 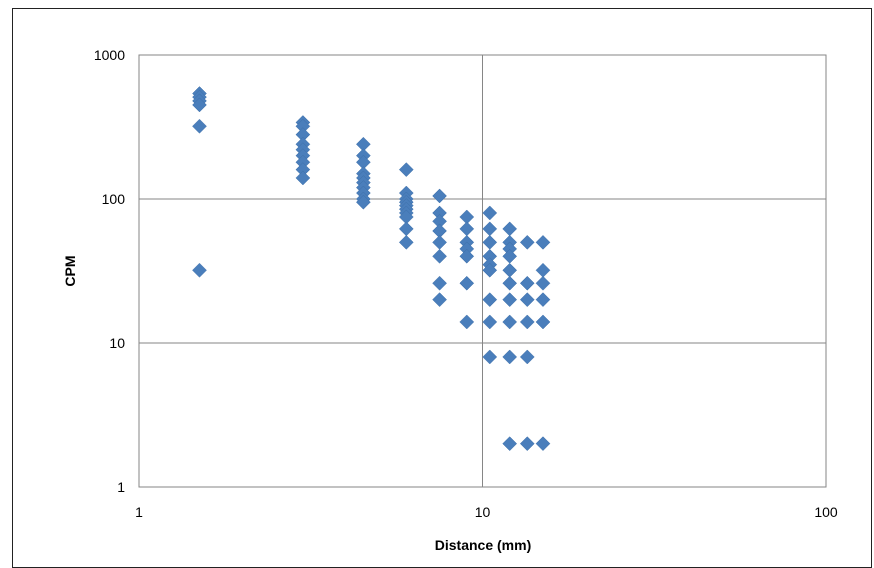 I want to click on x-tick-label: 1, so click(x=139, y=512).